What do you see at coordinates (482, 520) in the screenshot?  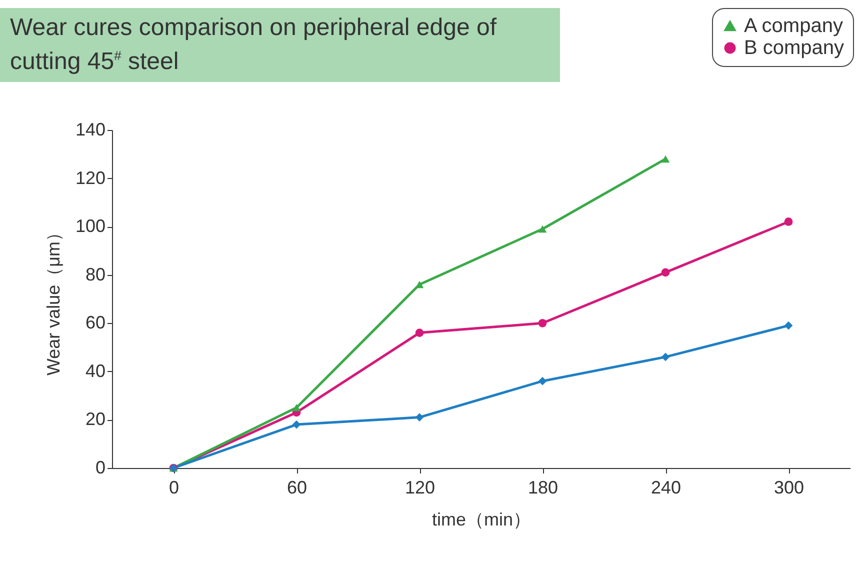 I see `x-axis-title: time（min）` at bounding box center [482, 520].